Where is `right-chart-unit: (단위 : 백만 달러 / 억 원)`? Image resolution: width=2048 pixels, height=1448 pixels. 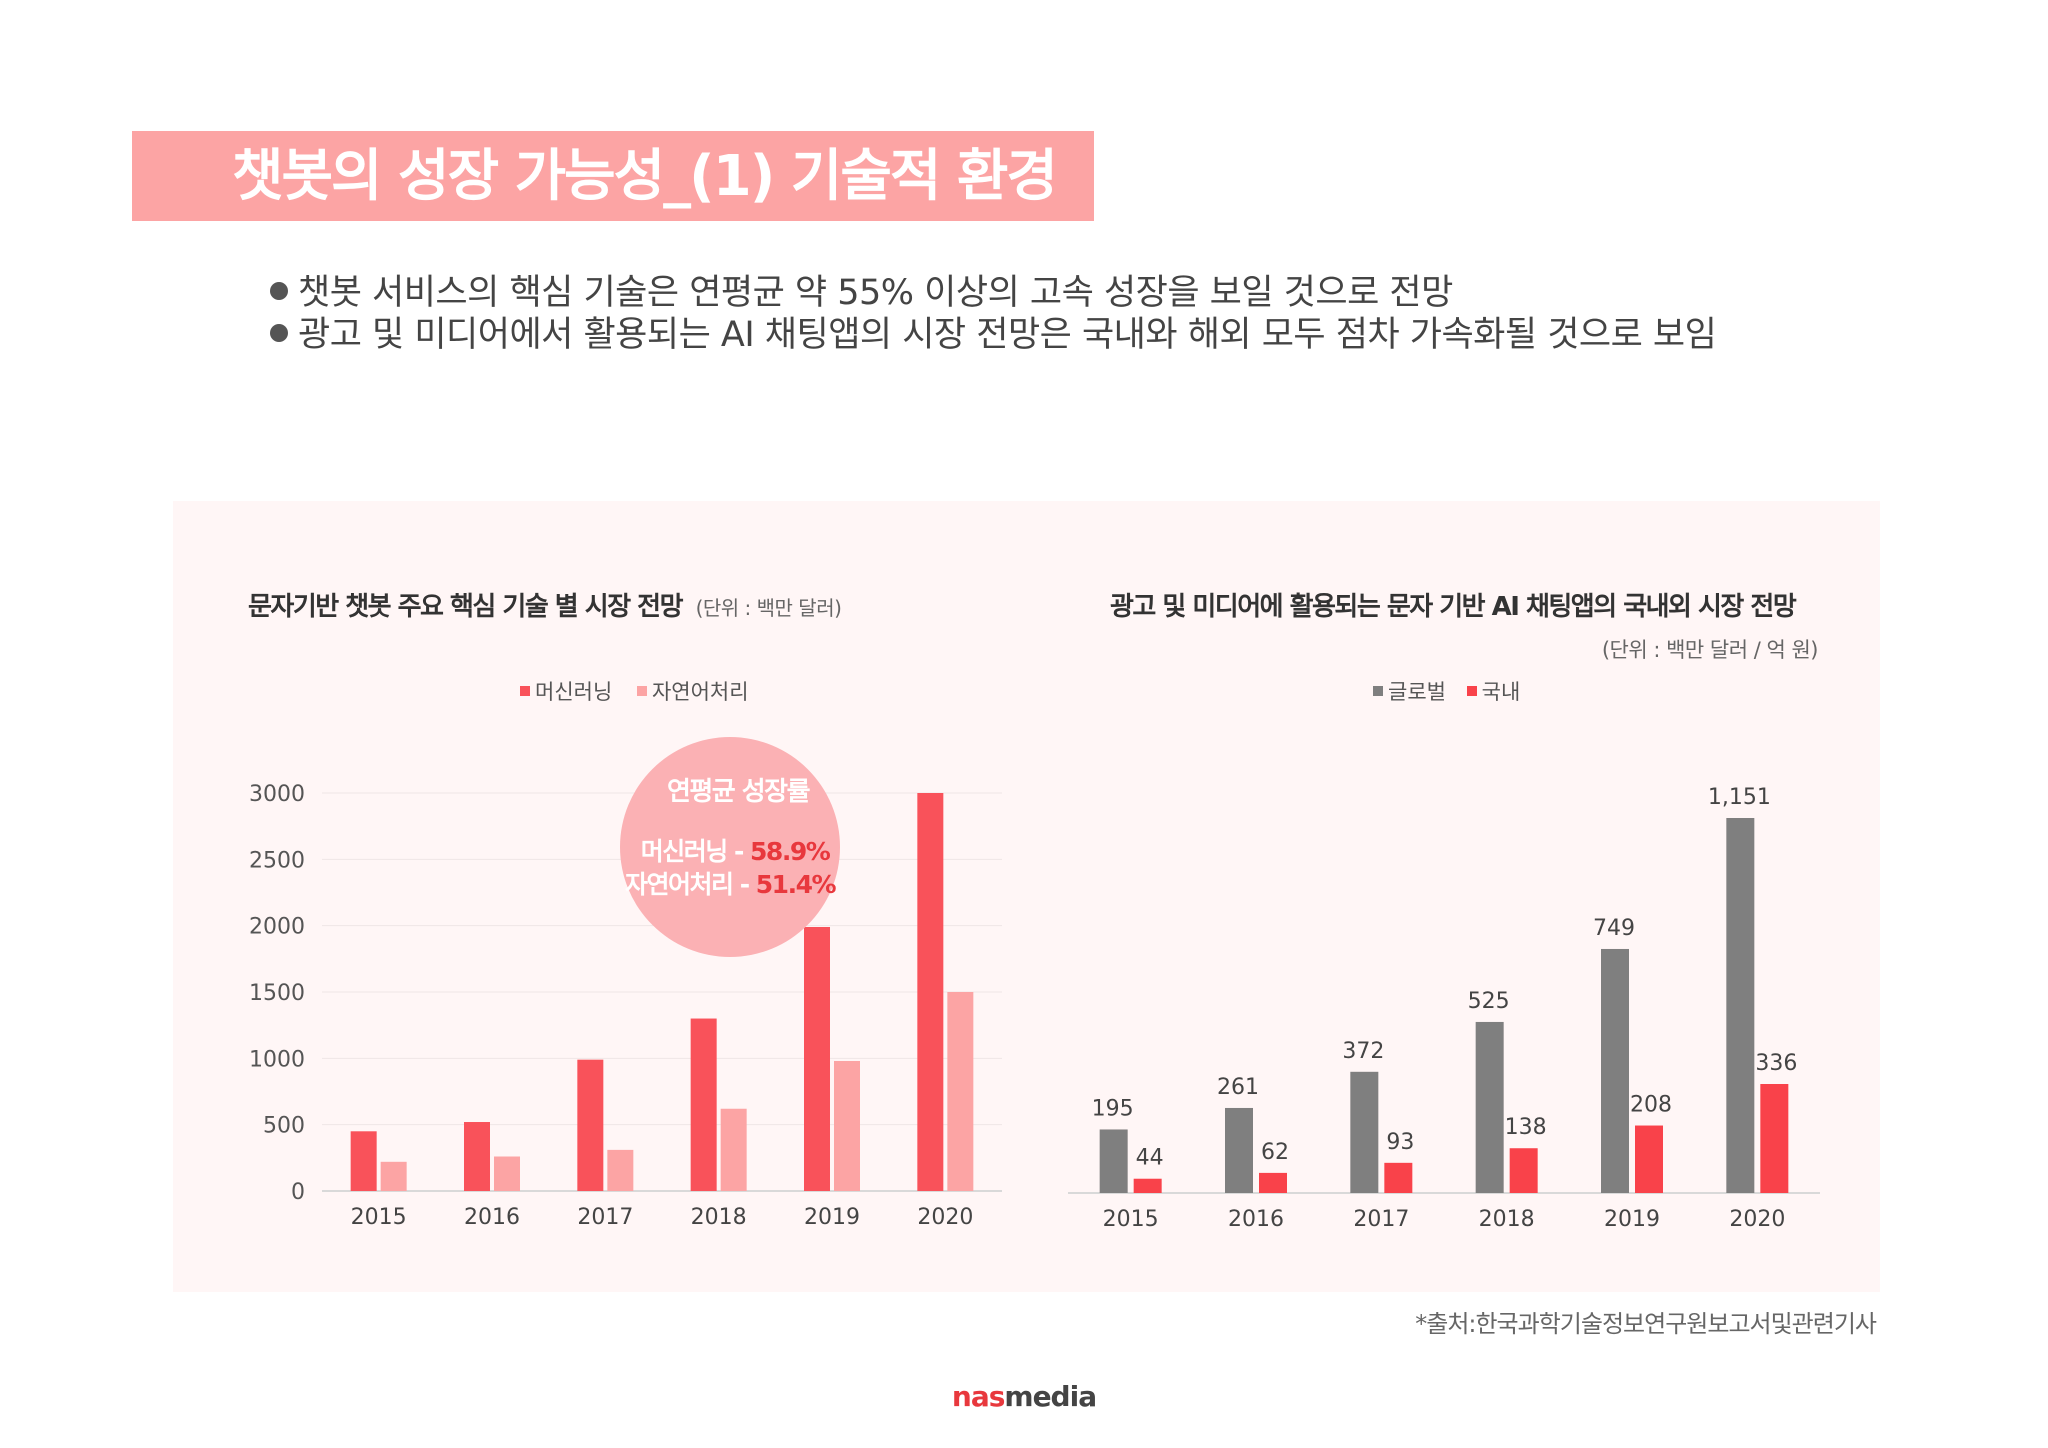 right-chart-unit: (단위 : 백만 달러 / 억 원) is located at coordinates (1710, 650).